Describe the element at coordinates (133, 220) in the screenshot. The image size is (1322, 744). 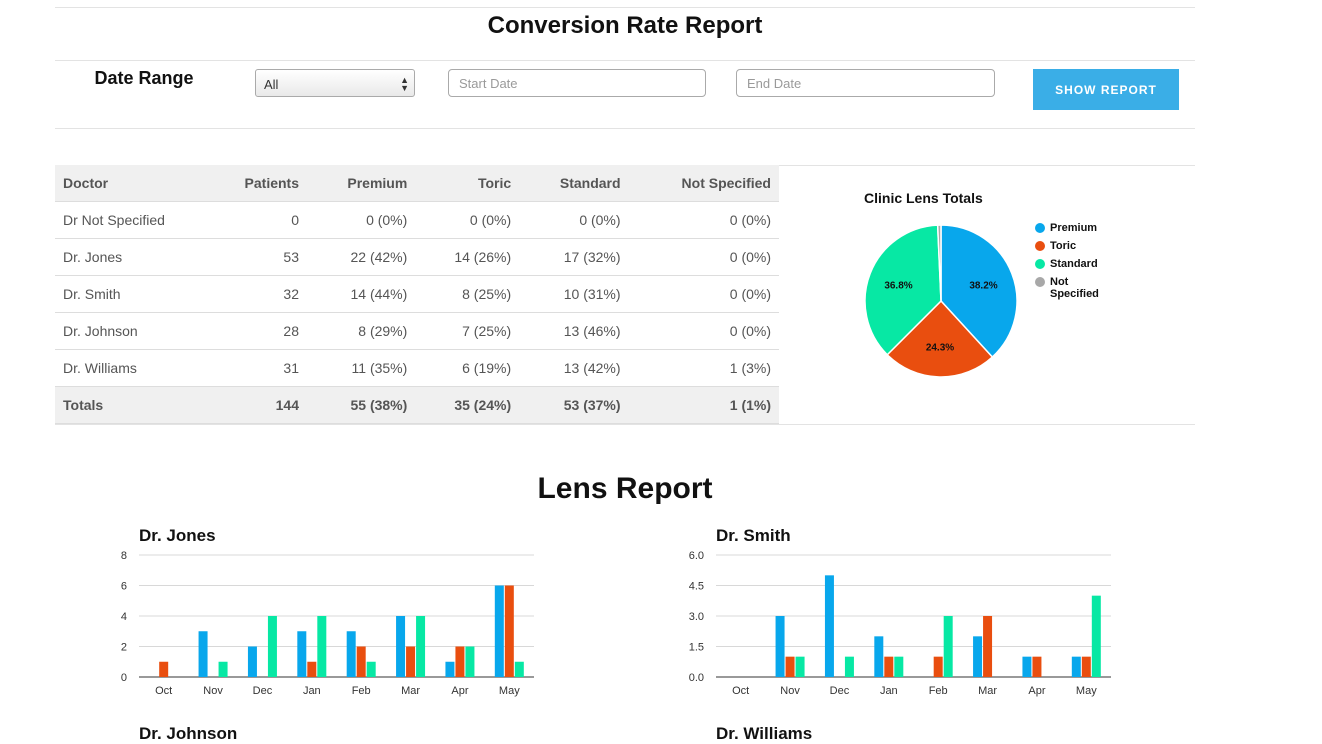
I see `doctor-cell: Dr Not Specified` at that location.